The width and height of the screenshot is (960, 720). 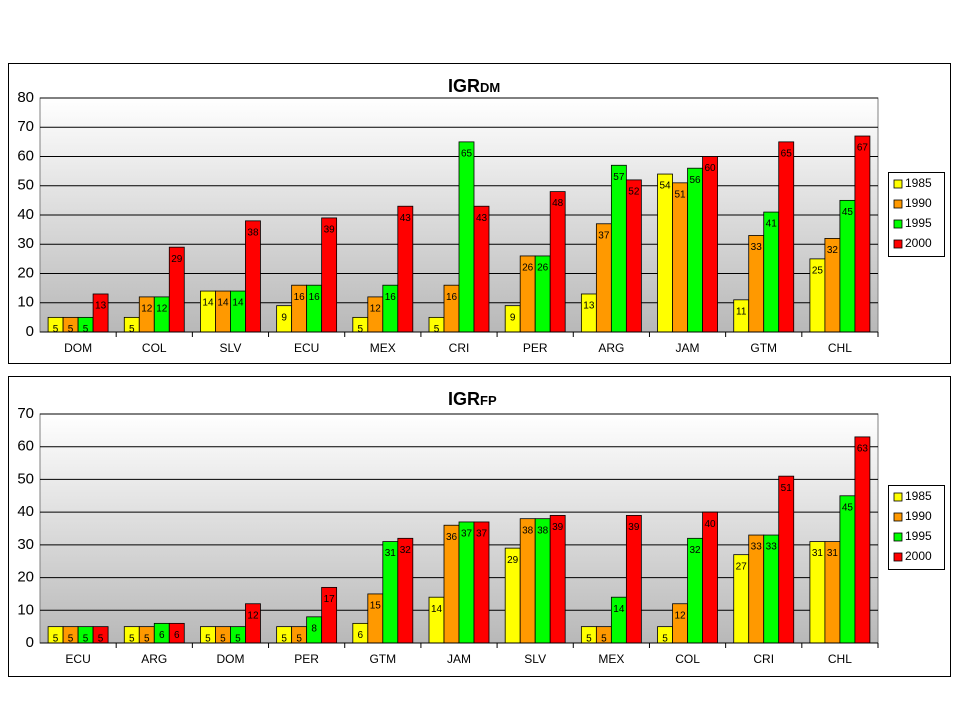 I want to click on y-tick-label: 70, so click(x=25, y=413).